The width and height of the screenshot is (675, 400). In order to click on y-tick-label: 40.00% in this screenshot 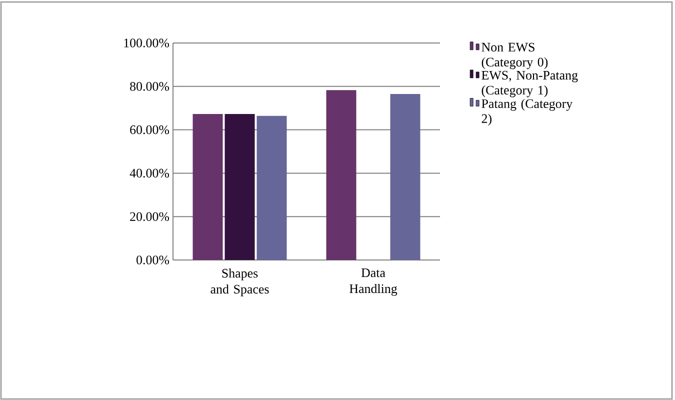, I will do `click(150, 173)`.